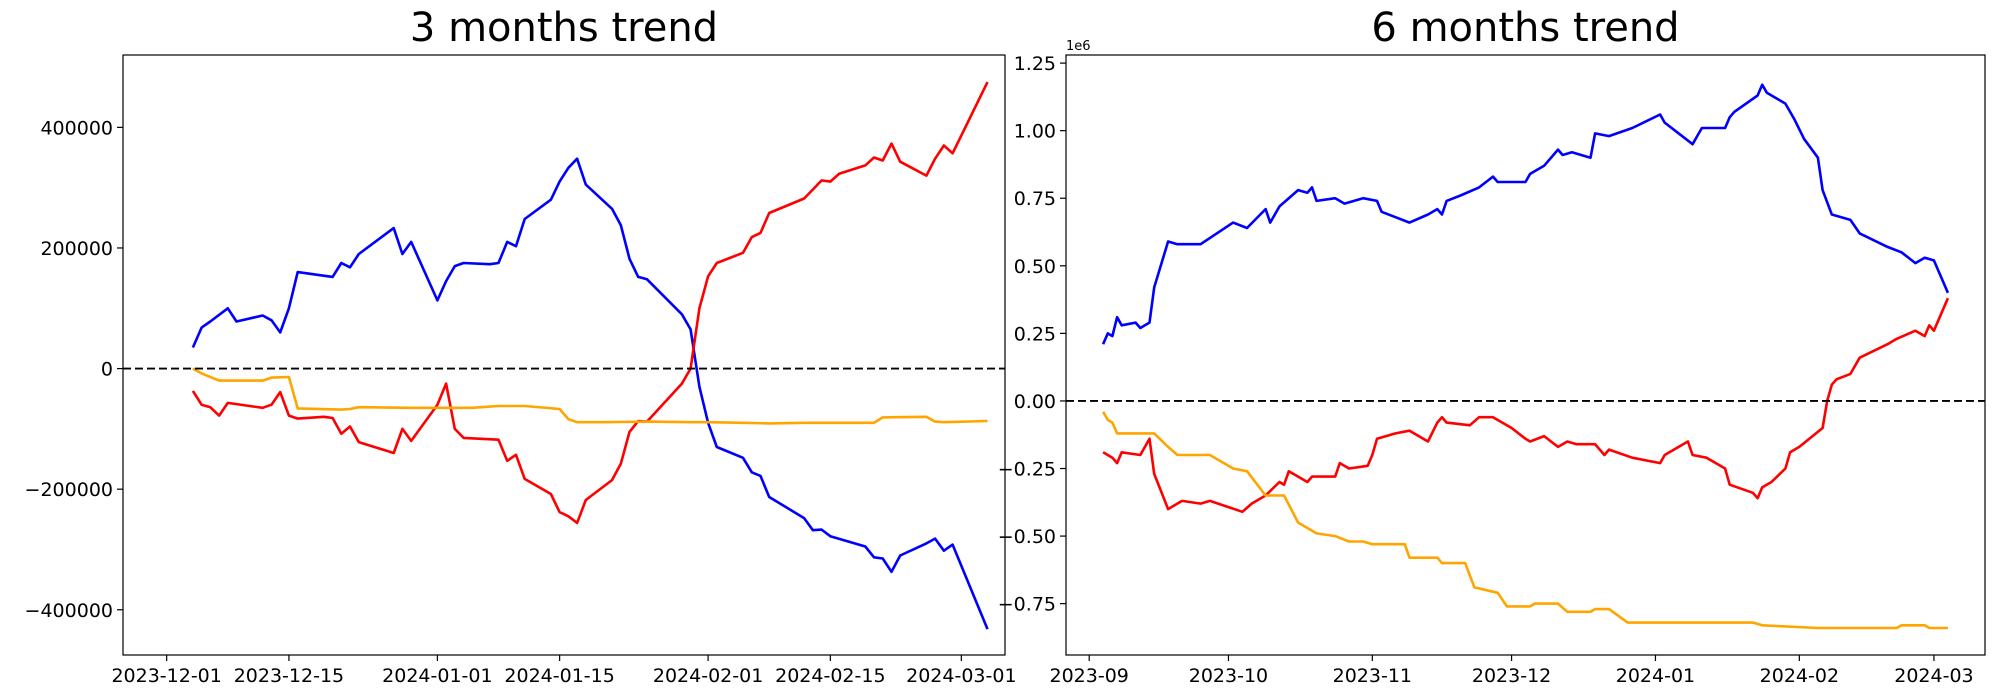 The image size is (2000, 700). I want to click on x-tick-label: 2024-01-01, so click(437, 676).